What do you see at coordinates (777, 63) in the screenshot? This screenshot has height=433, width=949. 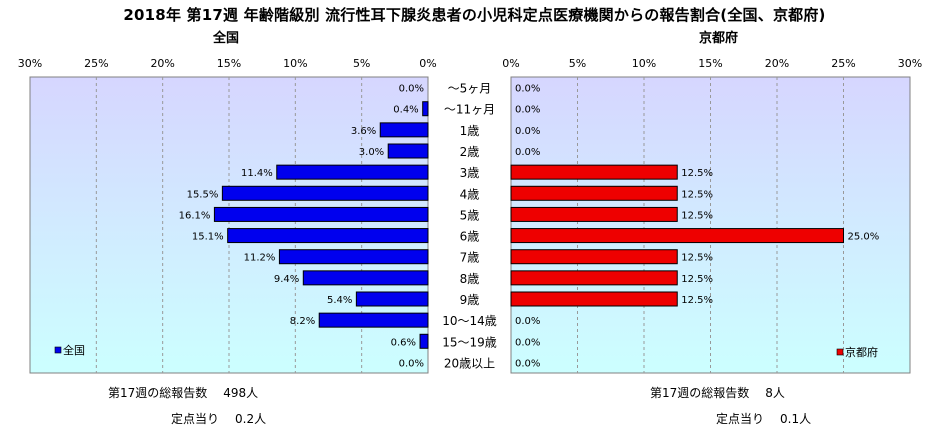 I see `x-tick-label-right: 20%` at bounding box center [777, 63].